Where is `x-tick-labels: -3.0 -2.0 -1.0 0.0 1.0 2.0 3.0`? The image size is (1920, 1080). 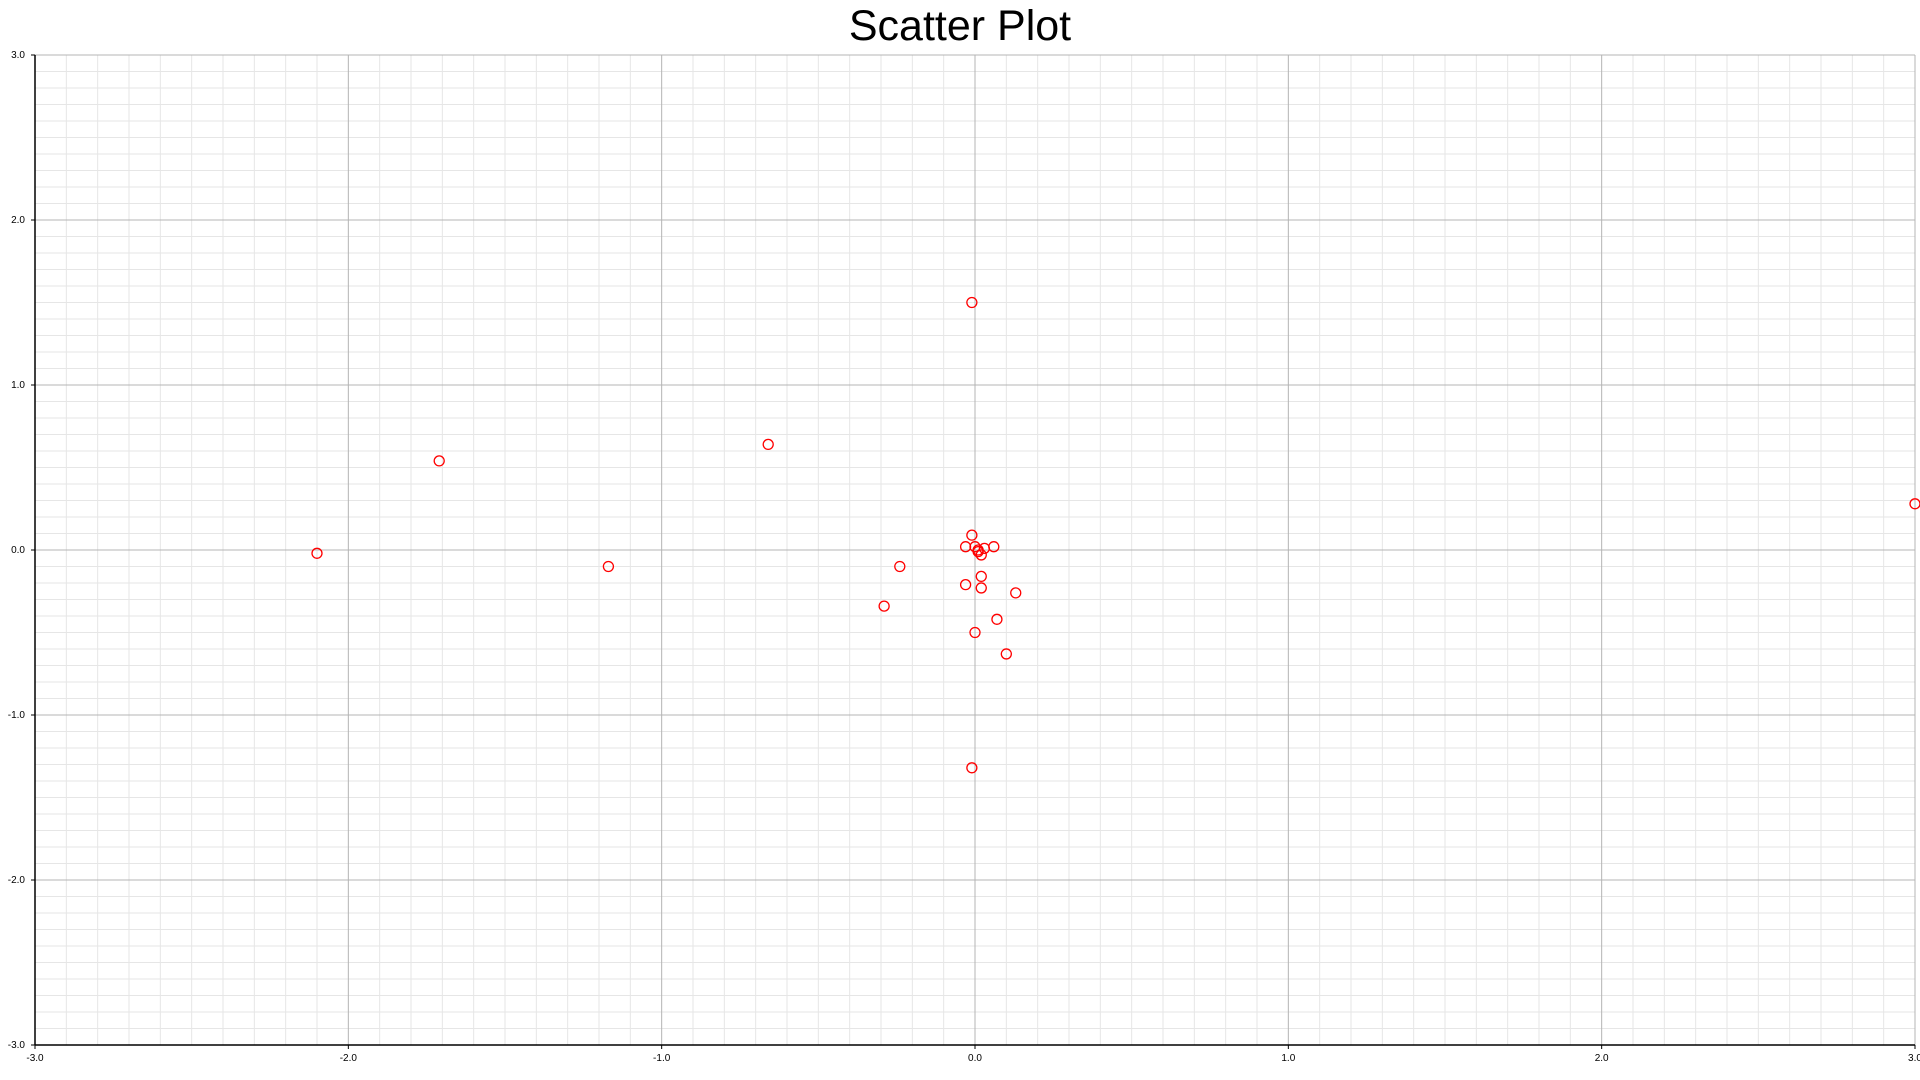
x-tick-labels: -3.0 -2.0 -1.0 0.0 1.0 2.0 3.0 is located at coordinates (973, 1058).